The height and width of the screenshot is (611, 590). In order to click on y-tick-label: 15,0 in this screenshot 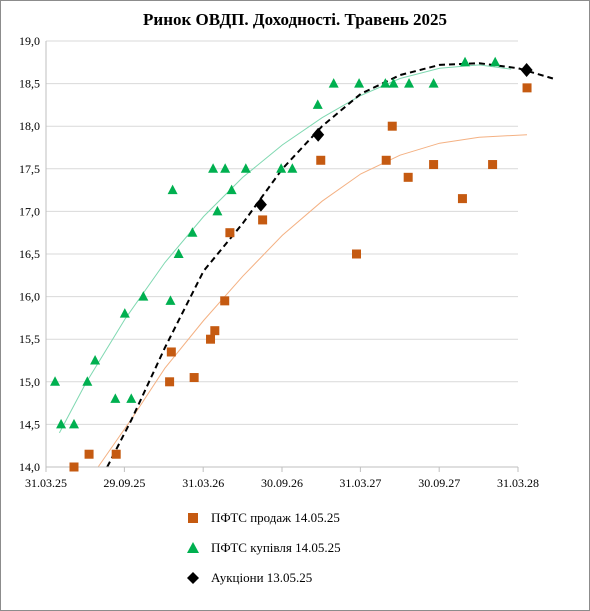, I will do `click(29, 382)`.